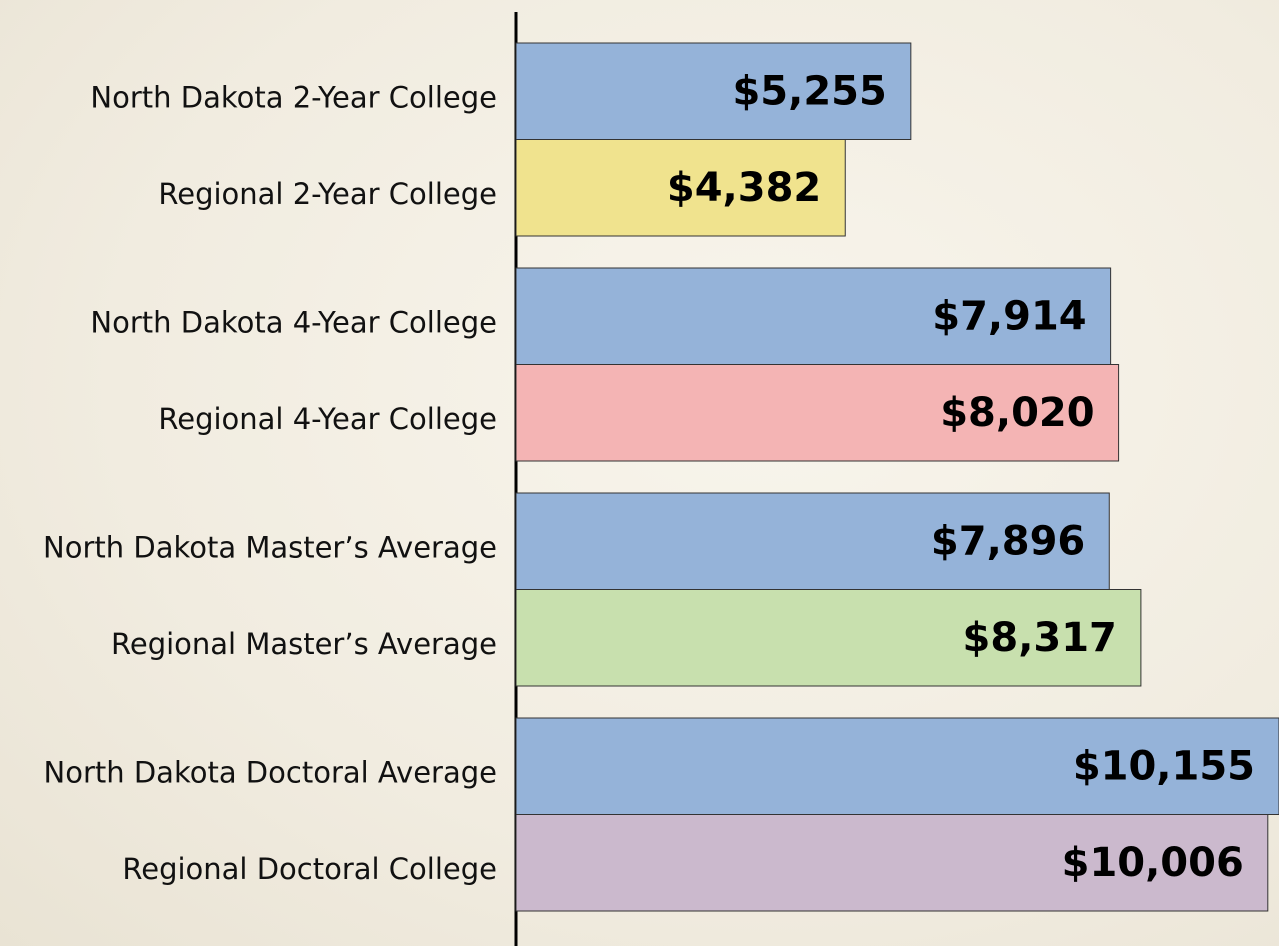 The image size is (1279, 946). Describe the element at coordinates (1153, 863) in the screenshot. I see `value-label: $10,006` at that location.